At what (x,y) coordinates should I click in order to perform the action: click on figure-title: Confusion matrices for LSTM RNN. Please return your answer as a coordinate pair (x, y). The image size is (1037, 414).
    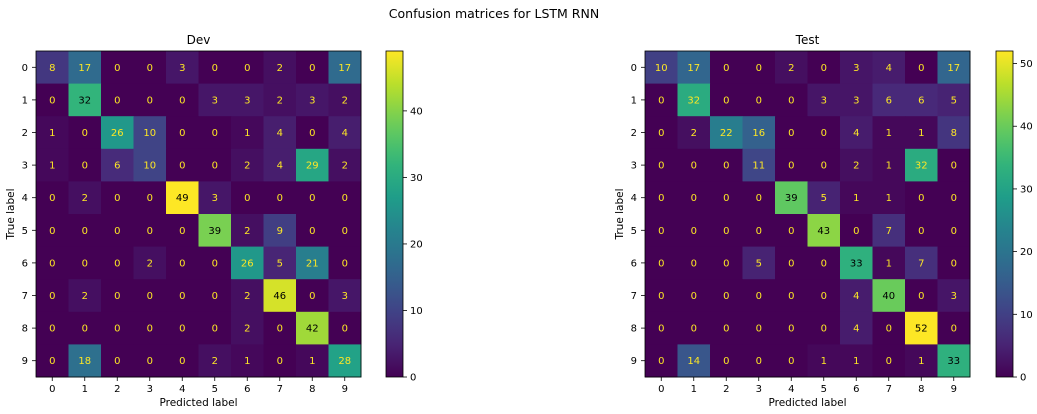
    Looking at the image, I should click on (494, 13).